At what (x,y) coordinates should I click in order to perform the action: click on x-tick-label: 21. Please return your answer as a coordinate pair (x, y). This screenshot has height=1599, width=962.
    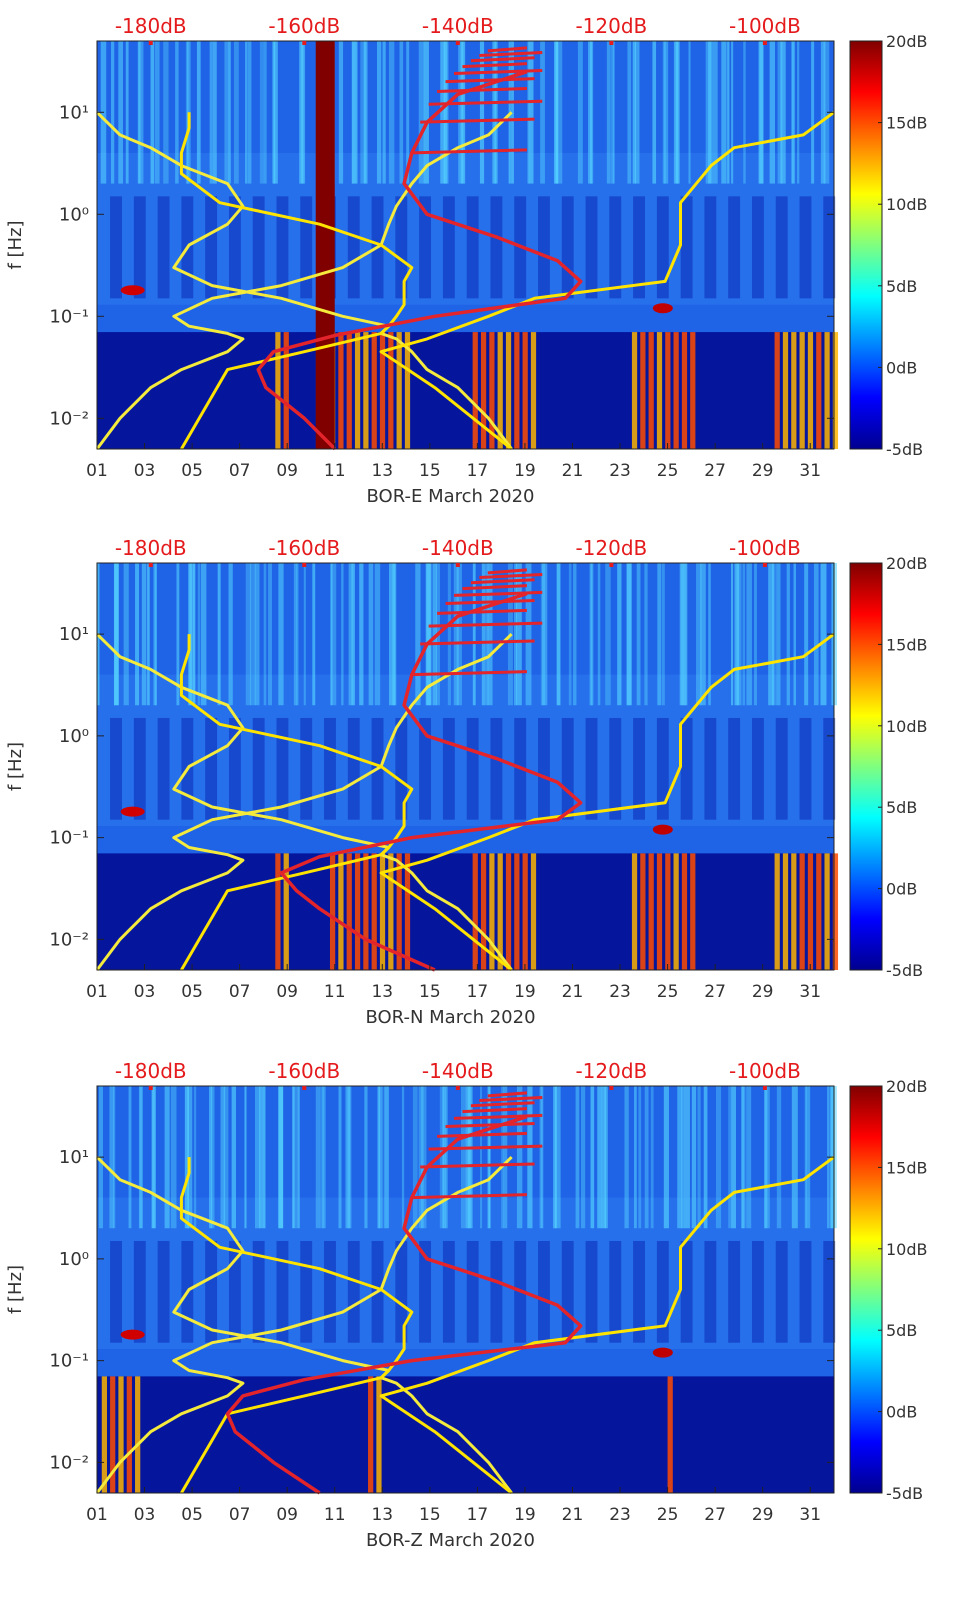
    Looking at the image, I should click on (573, 471).